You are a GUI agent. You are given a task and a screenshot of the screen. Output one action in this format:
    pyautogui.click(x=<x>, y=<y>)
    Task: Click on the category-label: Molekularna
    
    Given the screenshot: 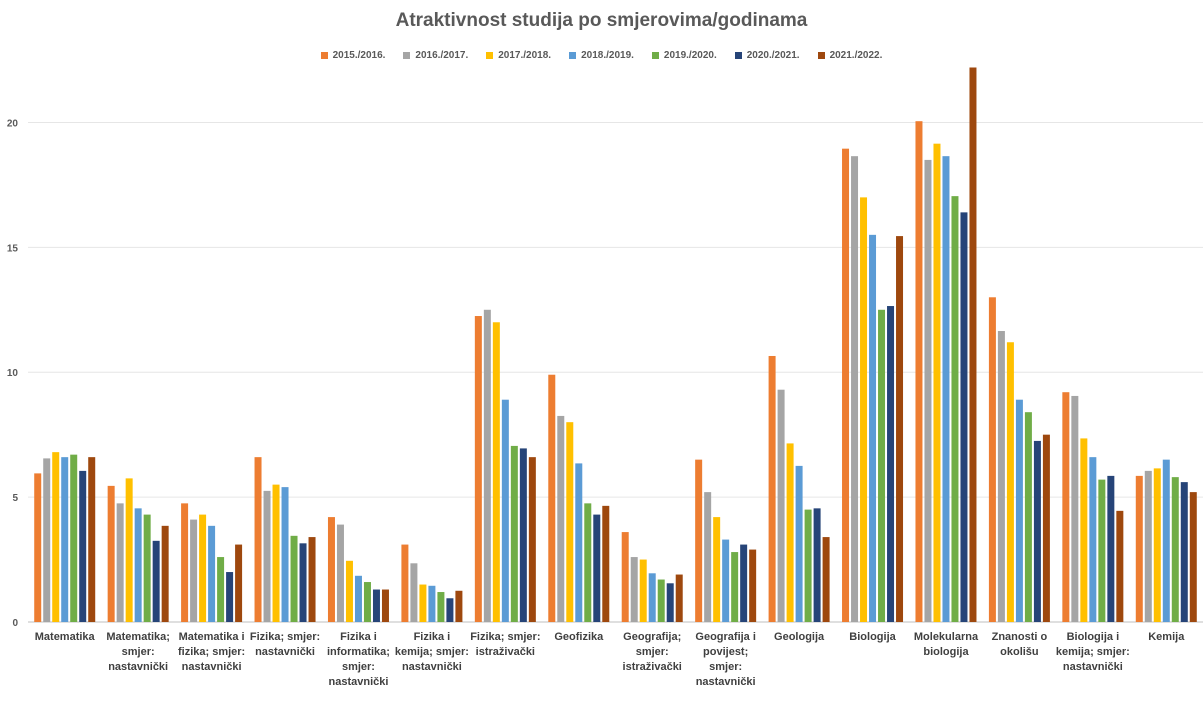 What is the action you would take?
    pyautogui.click(x=946, y=637)
    